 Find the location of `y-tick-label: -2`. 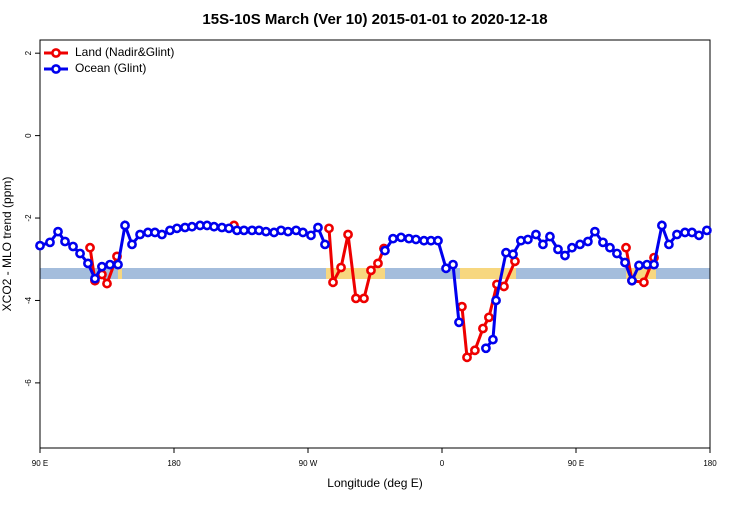

y-tick-label: -2 is located at coordinates (28, 218).